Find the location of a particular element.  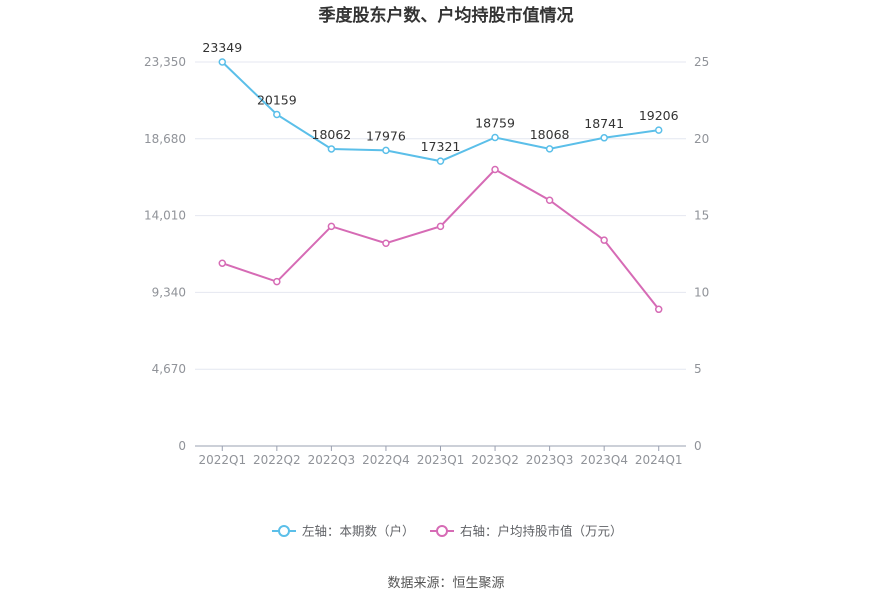

legend-item-1: 左轴：本期数（户） is located at coordinates (343, 531).